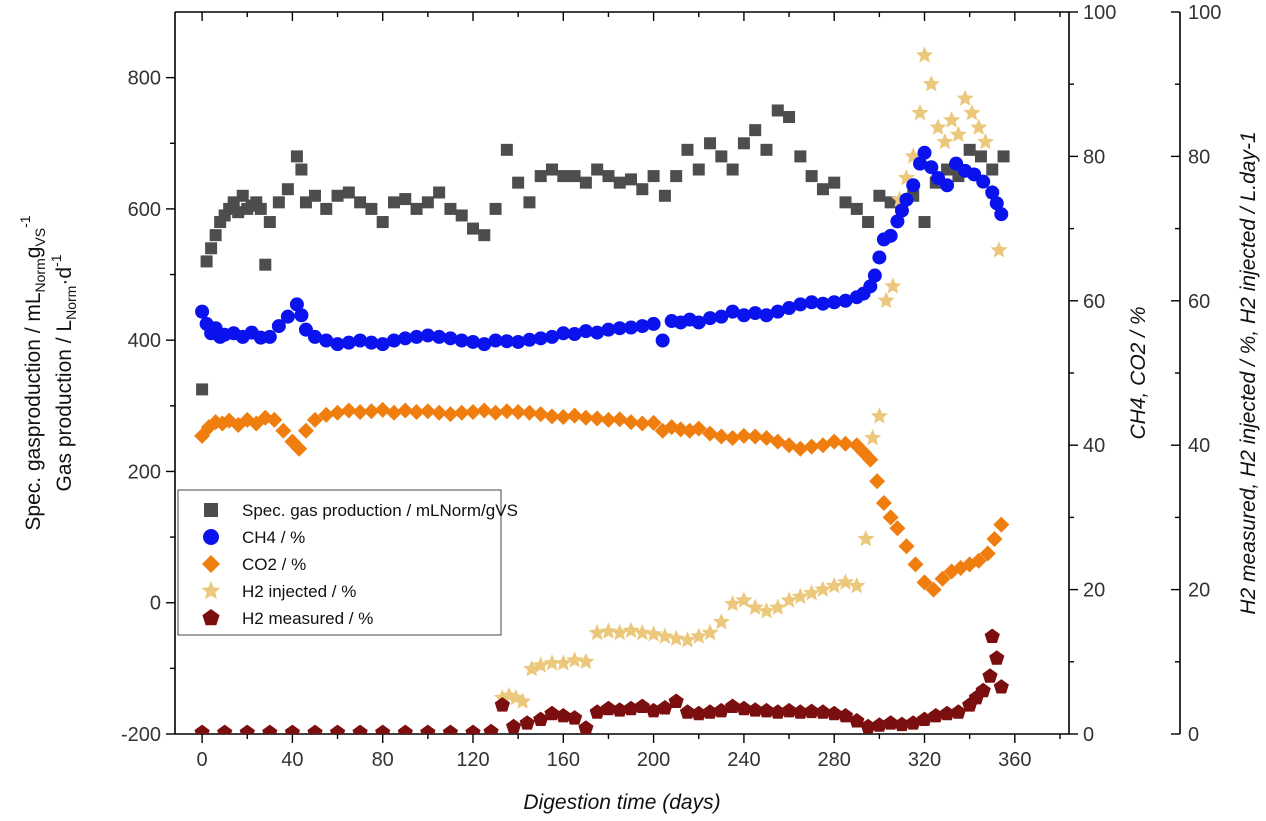  Describe the element at coordinates (472, 760) in the screenshot. I see `x-tick-label: 120` at that location.